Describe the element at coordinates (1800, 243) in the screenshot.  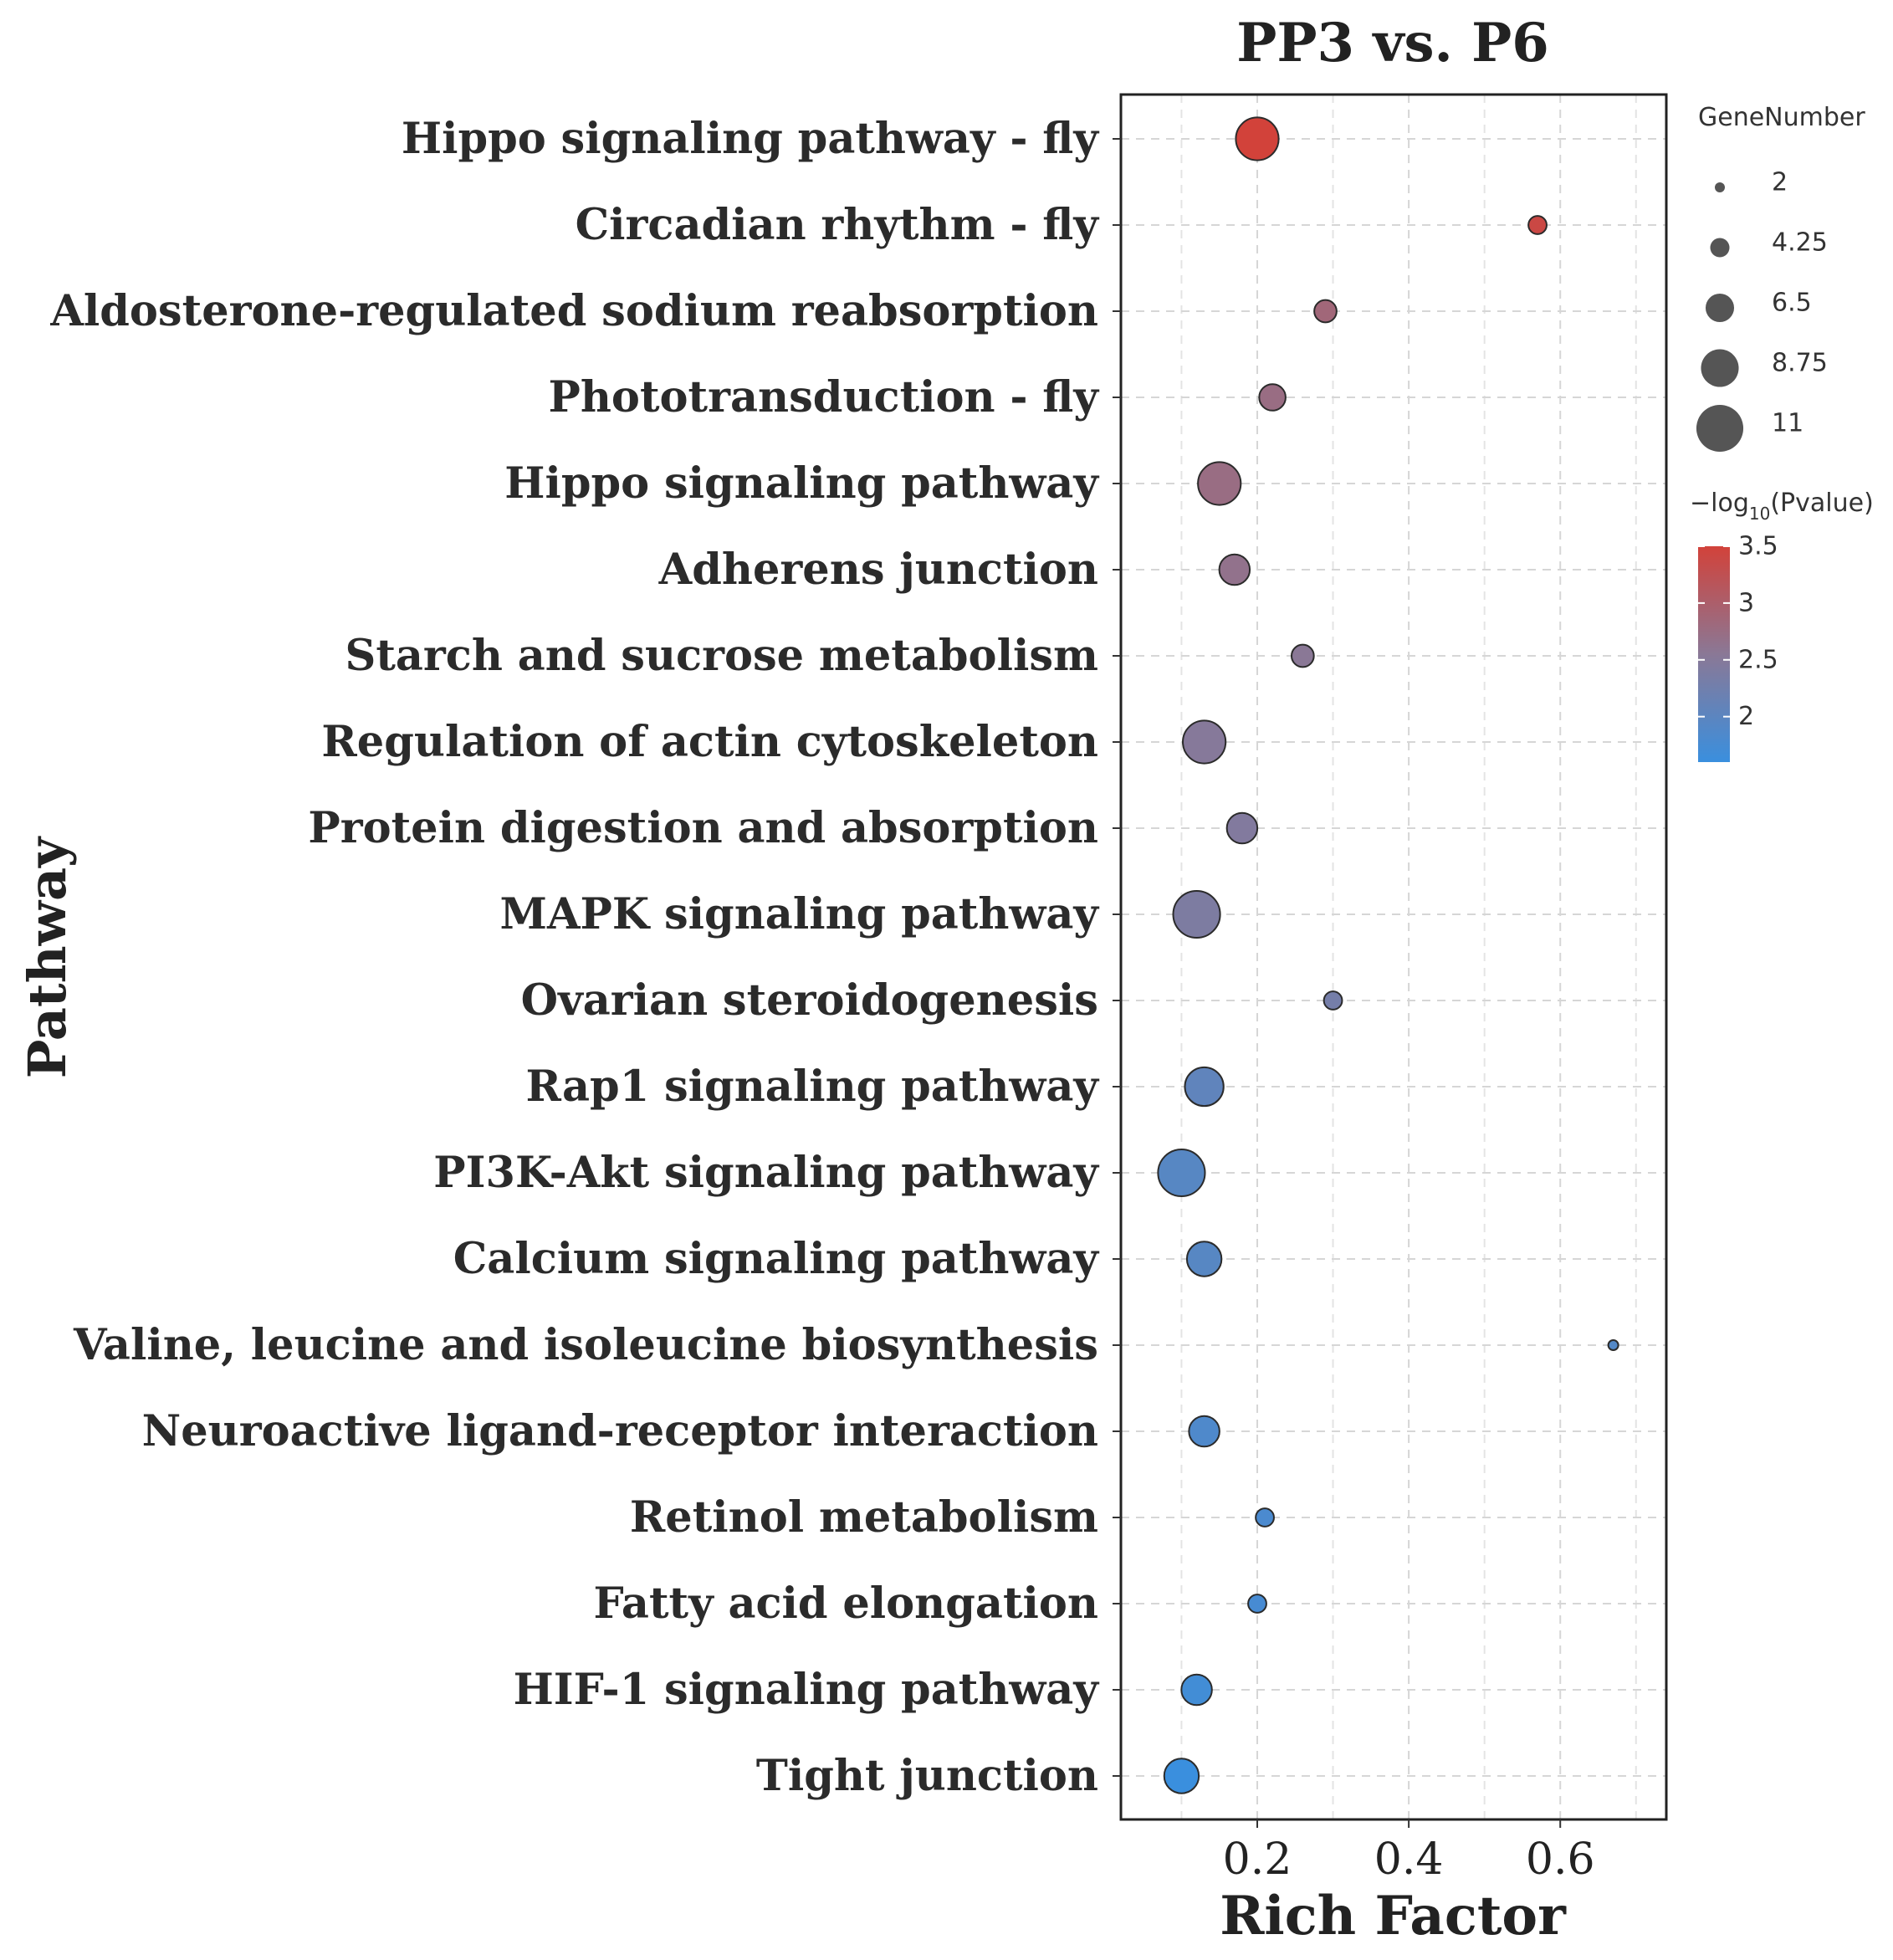
I see `size-legend-label: 4.25` at that location.